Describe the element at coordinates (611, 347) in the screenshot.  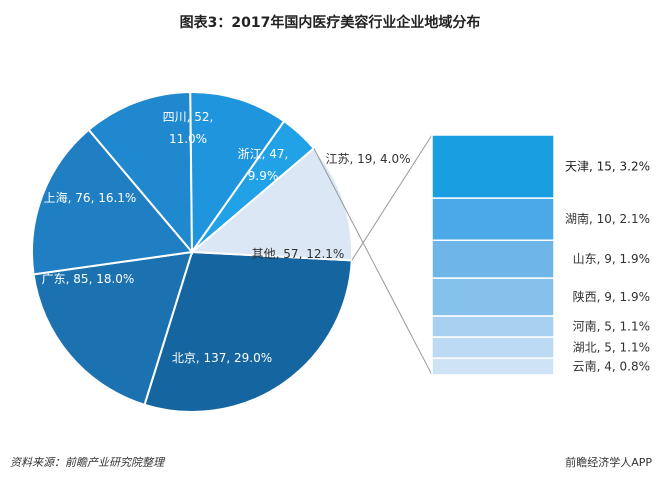
I see `breakdown-label: 湖北, 5, 1.1%` at that location.